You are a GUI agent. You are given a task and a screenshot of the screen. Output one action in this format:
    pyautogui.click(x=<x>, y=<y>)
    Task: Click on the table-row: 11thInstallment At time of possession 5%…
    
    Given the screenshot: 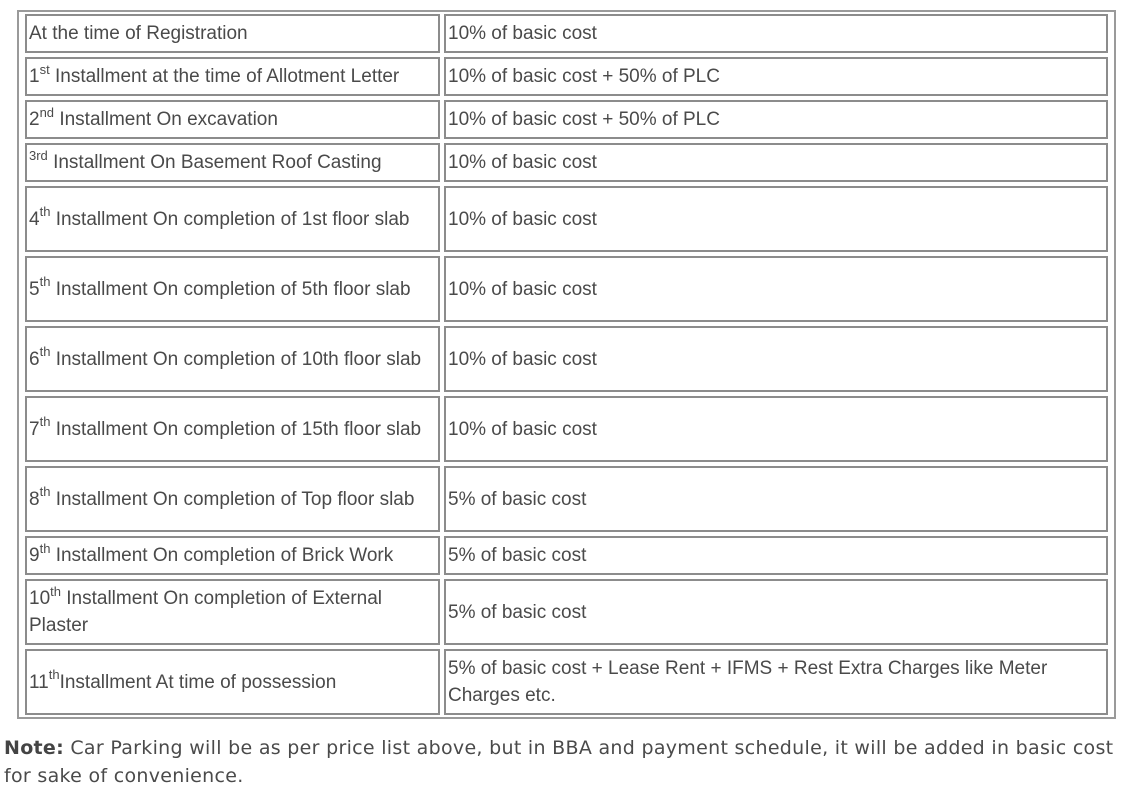 What is the action you would take?
    pyautogui.click(x=566, y=682)
    